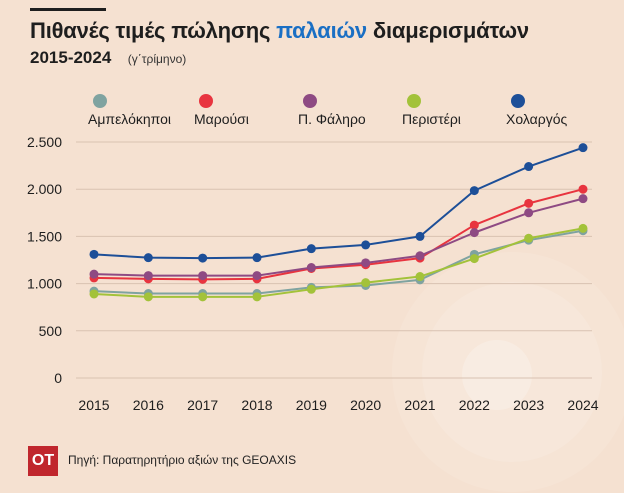 This screenshot has width=624, height=493. What do you see at coordinates (71, 57) in the screenshot?
I see `chart-subtitle: 2015-2024` at bounding box center [71, 57].